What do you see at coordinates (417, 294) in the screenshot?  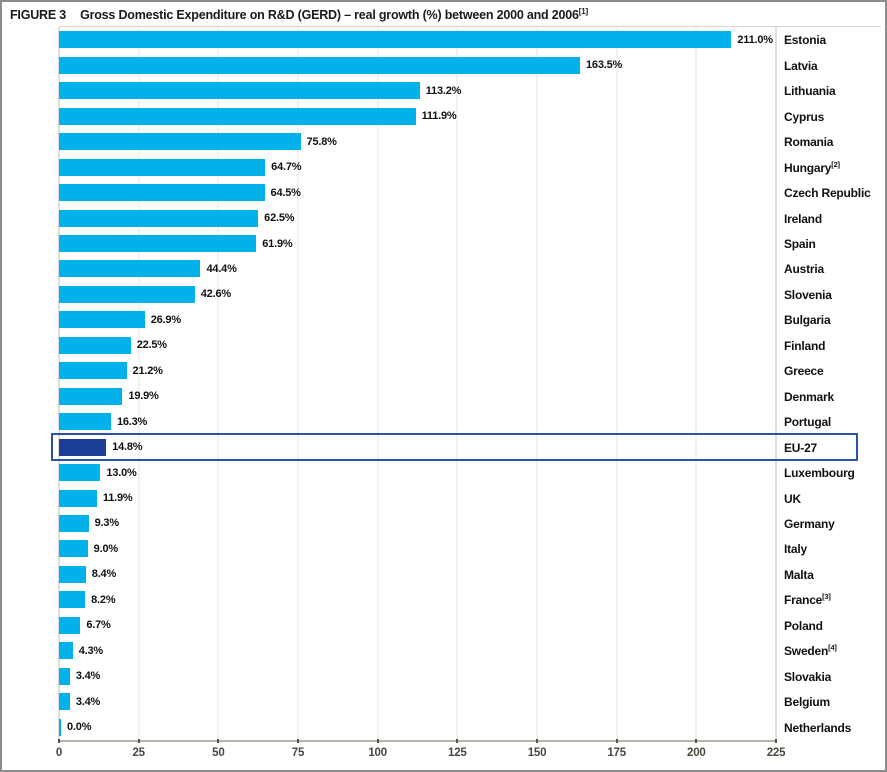 I see `plot-cell: 42.6%` at bounding box center [417, 294].